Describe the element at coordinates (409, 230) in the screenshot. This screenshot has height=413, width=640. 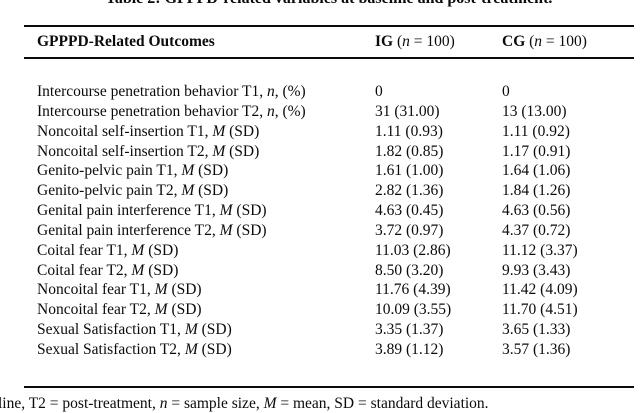
I see `ig-value-cell: 3.72 (0.97)` at that location.